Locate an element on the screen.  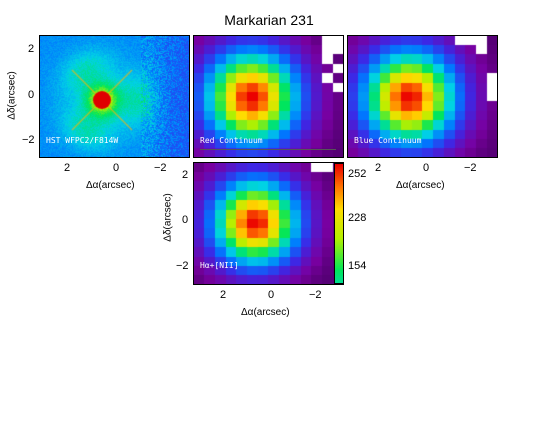
y-axis-label-1: Δδ(arcsec) is located at coordinates (12, 95).